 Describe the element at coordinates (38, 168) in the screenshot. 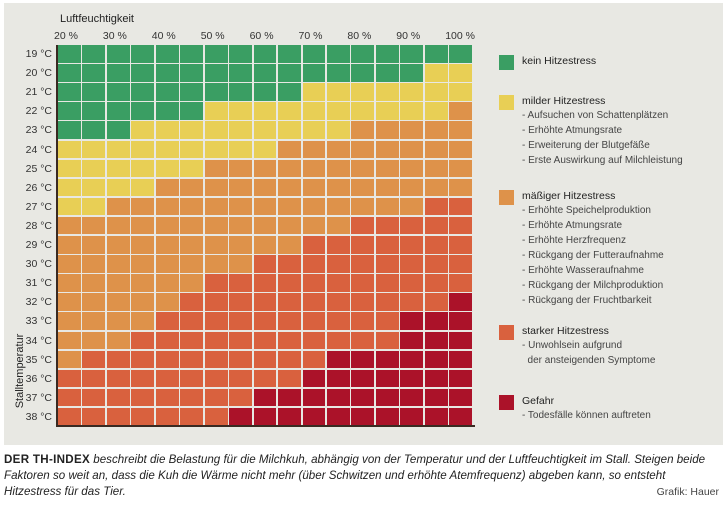

I see `y-tick-label: 25 °C` at that location.